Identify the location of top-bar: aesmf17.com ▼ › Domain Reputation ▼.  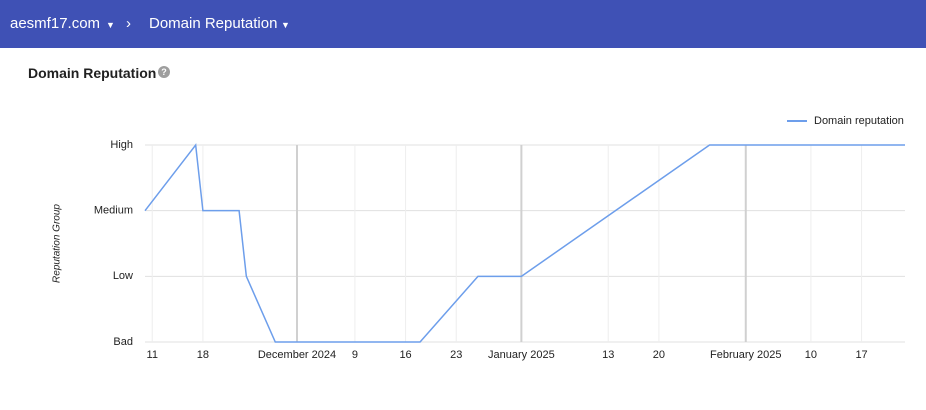
(463, 24).